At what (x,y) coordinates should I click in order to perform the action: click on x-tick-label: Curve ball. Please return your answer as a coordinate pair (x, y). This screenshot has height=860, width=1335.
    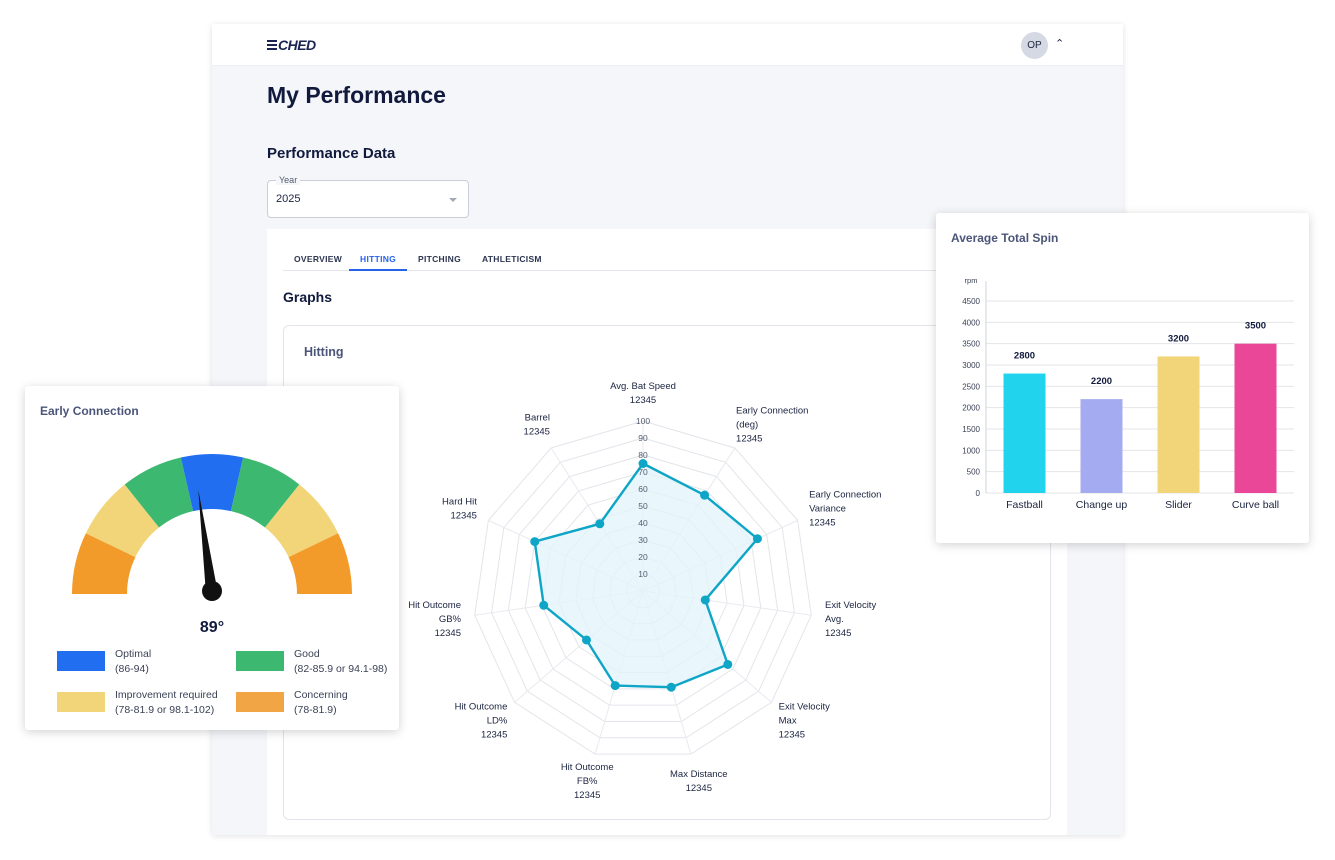
    Looking at the image, I should click on (1255, 505).